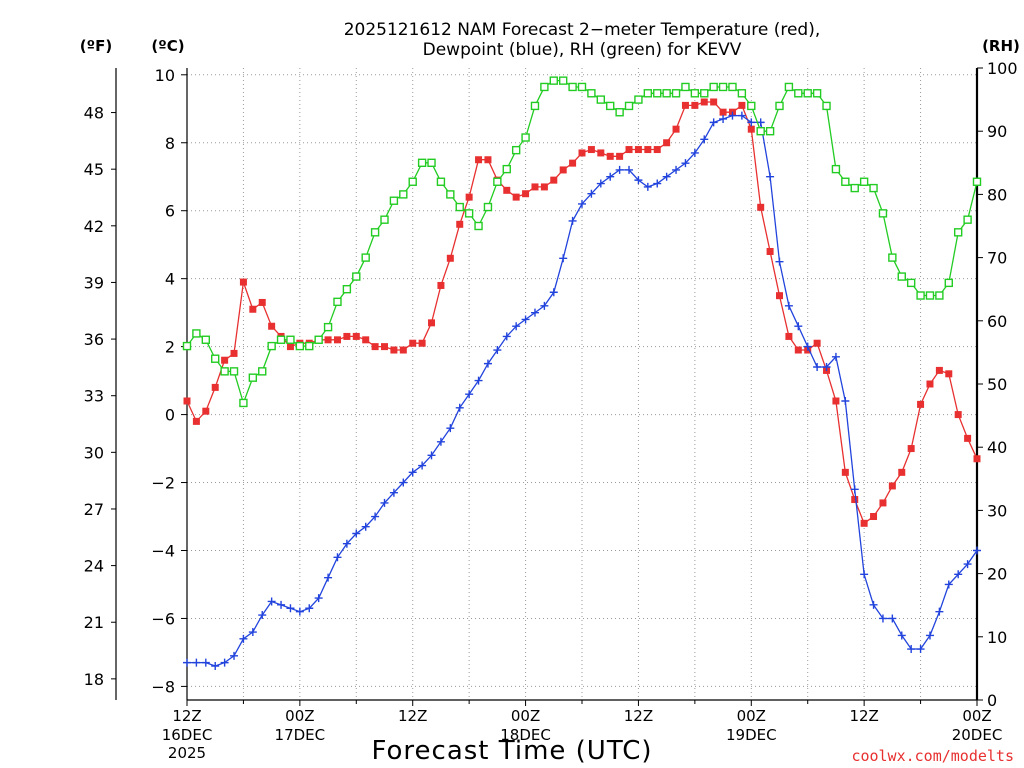 The image size is (1024, 768). I want to click on x-tick-date-label: 16DEC, so click(187, 735).